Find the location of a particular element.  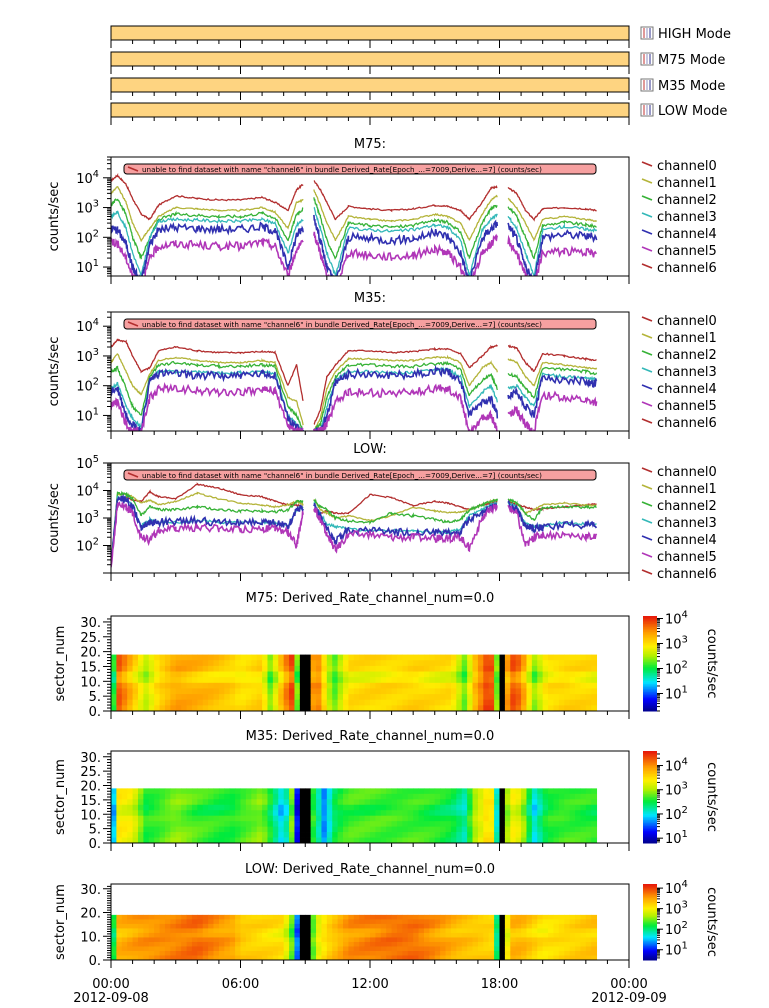

colorbar-tick-label: 104 is located at coordinates (676, 766).